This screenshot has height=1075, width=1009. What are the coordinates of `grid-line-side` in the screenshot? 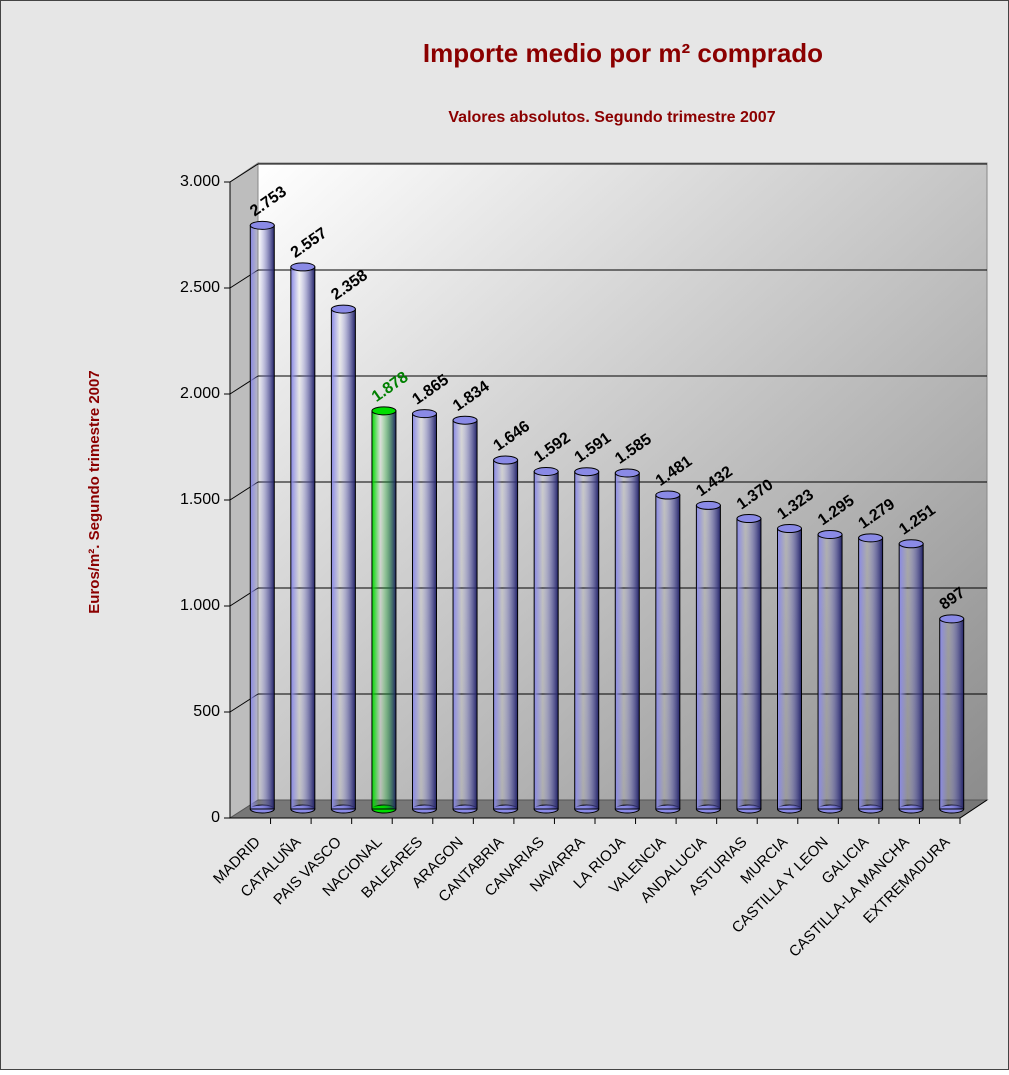 It's located at (244, 173).